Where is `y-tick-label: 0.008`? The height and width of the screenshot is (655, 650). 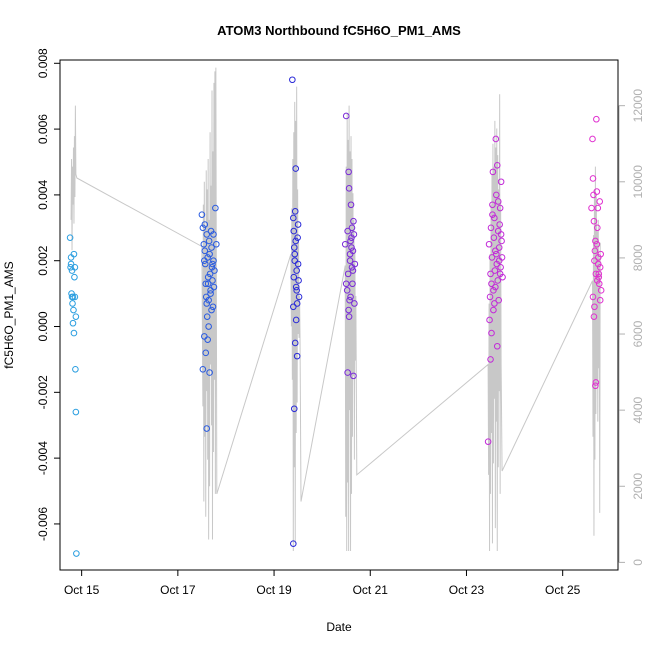 y-tick-label: 0.008 is located at coordinates (43, 63).